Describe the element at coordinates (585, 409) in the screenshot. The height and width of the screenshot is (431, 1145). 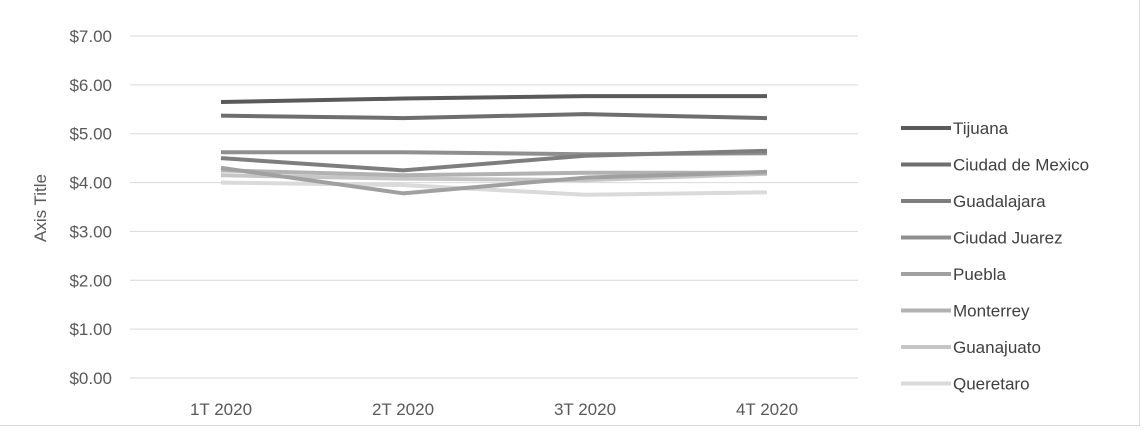
I see `x-tick-label: 3T 2020` at that location.